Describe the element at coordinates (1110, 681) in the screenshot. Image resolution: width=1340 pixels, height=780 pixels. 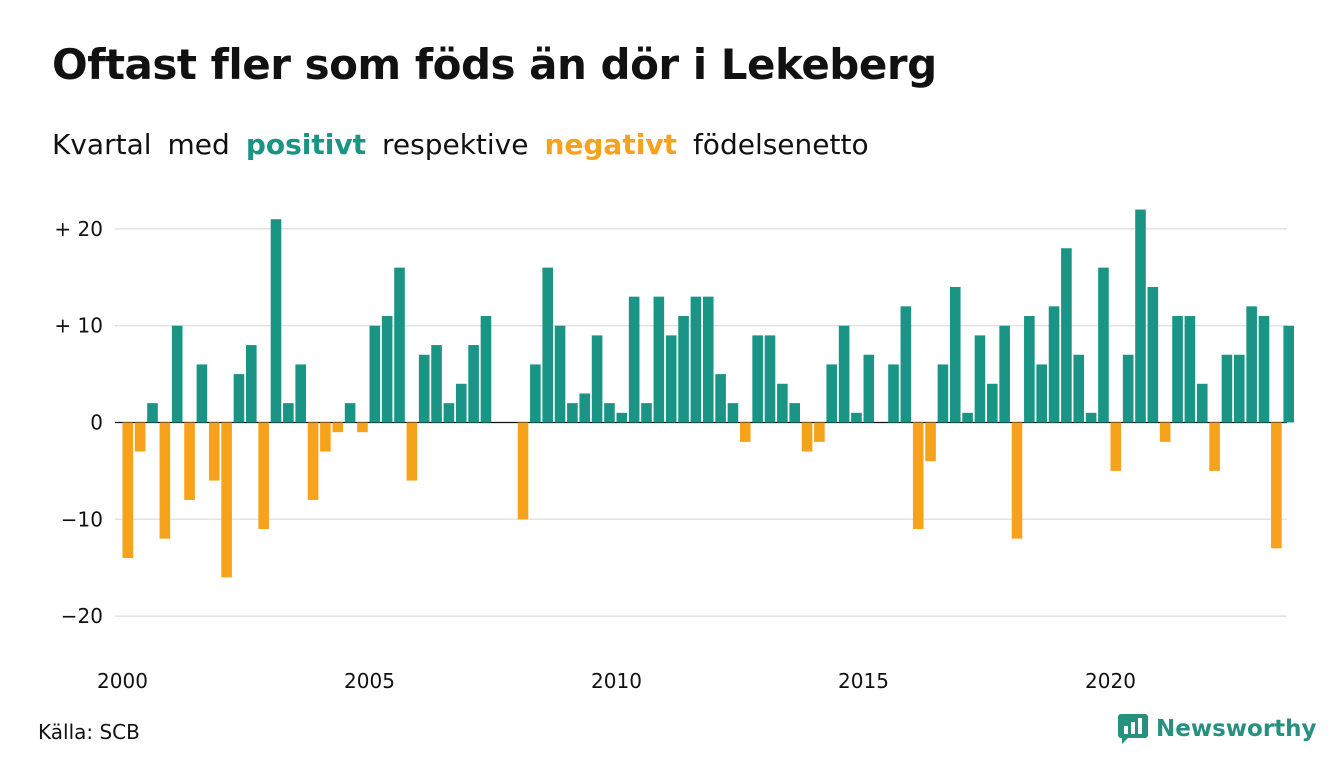
I see `x-tick-label: 2020` at that location.